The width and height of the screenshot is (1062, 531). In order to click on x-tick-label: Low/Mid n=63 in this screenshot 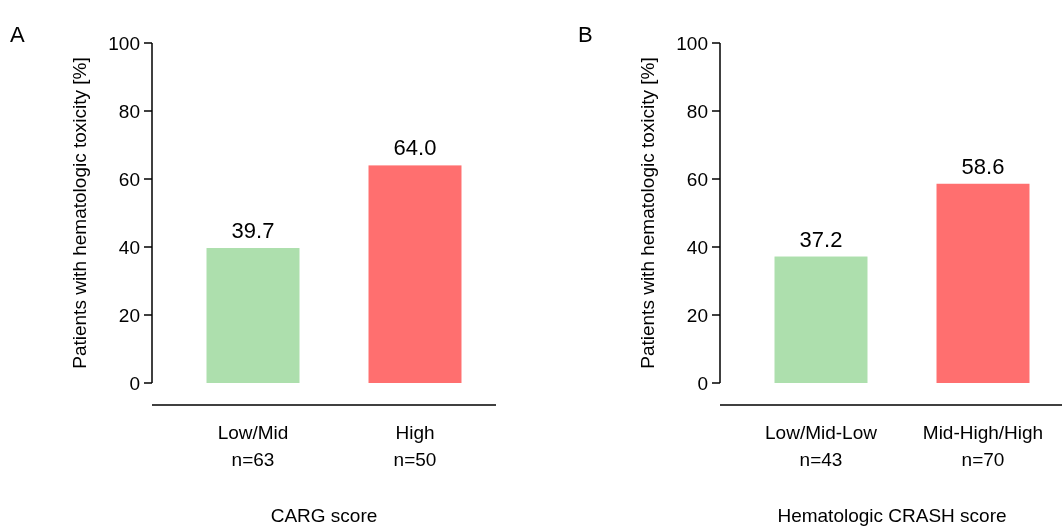, I will do `click(253, 446)`.